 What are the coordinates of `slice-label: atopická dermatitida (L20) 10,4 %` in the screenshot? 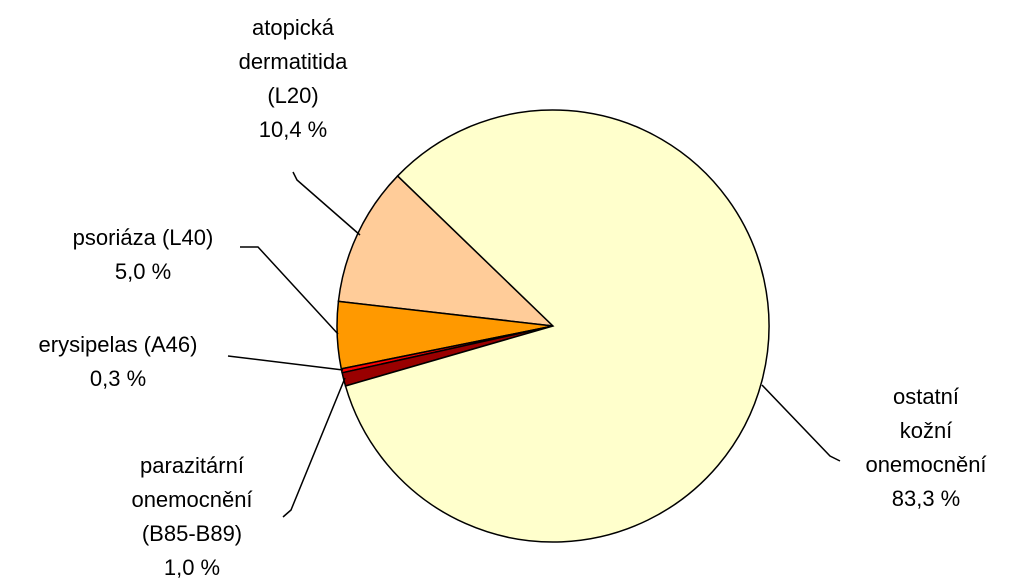 It's located at (293, 79).